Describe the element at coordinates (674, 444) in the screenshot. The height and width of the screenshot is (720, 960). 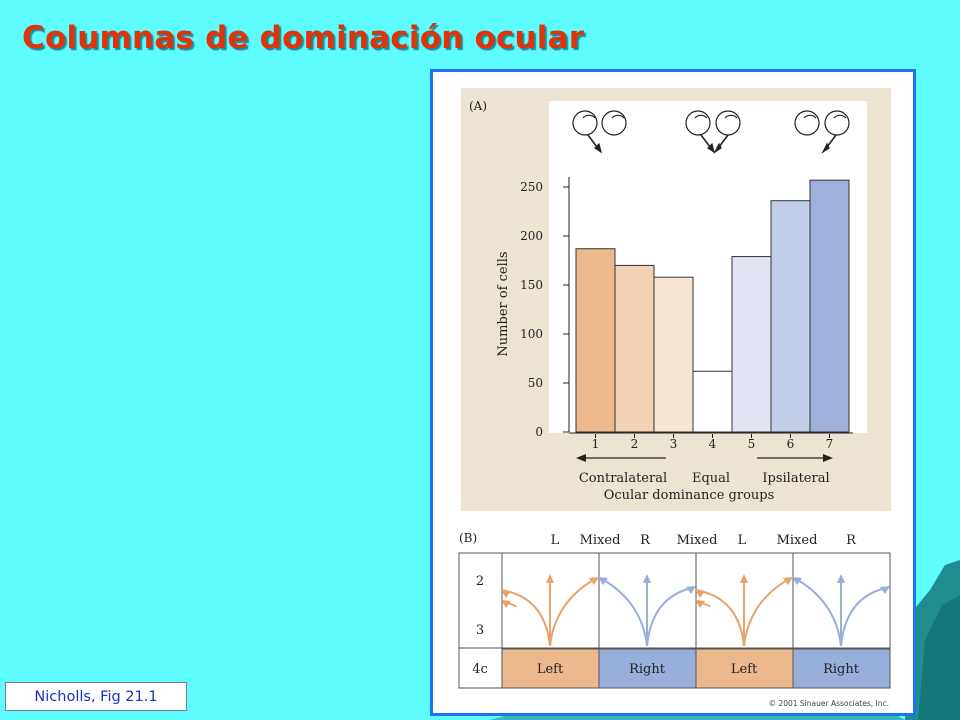
I see `x-tick-label: 3` at that location.